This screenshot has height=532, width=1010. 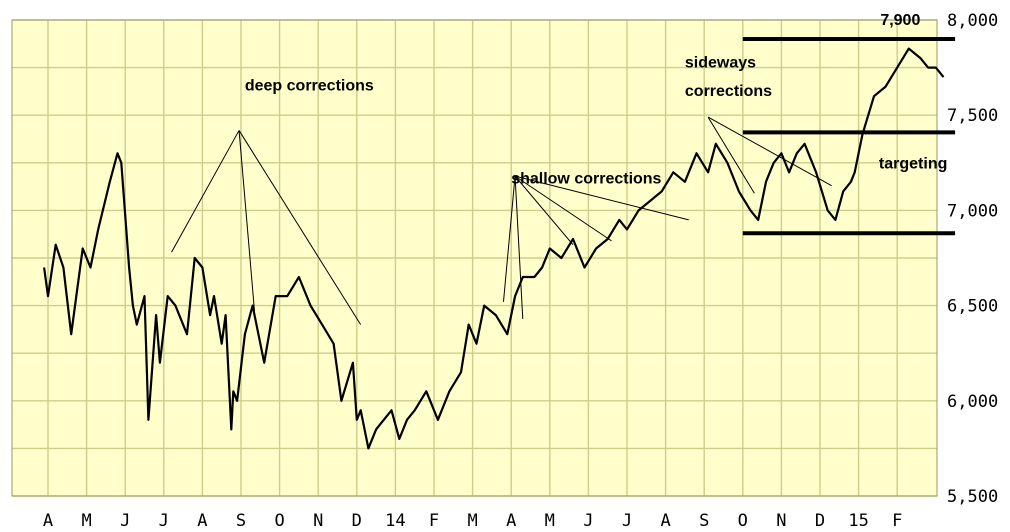 What do you see at coordinates (972, 307) in the screenshot?
I see `y-tick-label: 6,500` at bounding box center [972, 307].